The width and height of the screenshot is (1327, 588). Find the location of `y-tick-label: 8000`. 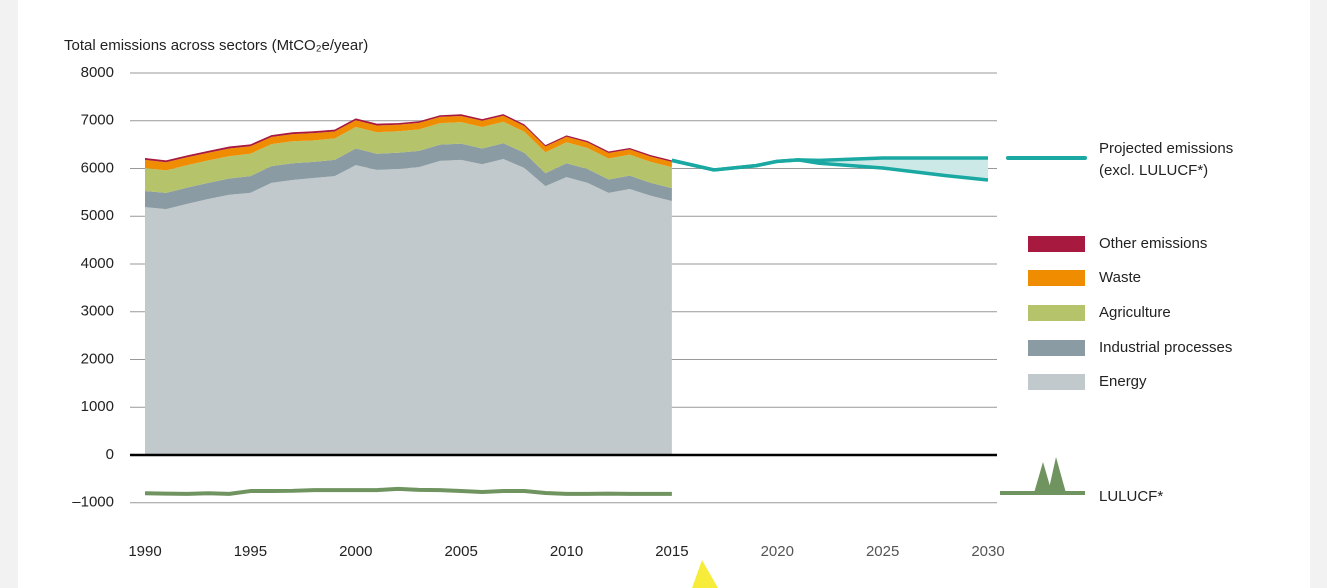

y-tick-label: 8000 is located at coordinates (97, 72).